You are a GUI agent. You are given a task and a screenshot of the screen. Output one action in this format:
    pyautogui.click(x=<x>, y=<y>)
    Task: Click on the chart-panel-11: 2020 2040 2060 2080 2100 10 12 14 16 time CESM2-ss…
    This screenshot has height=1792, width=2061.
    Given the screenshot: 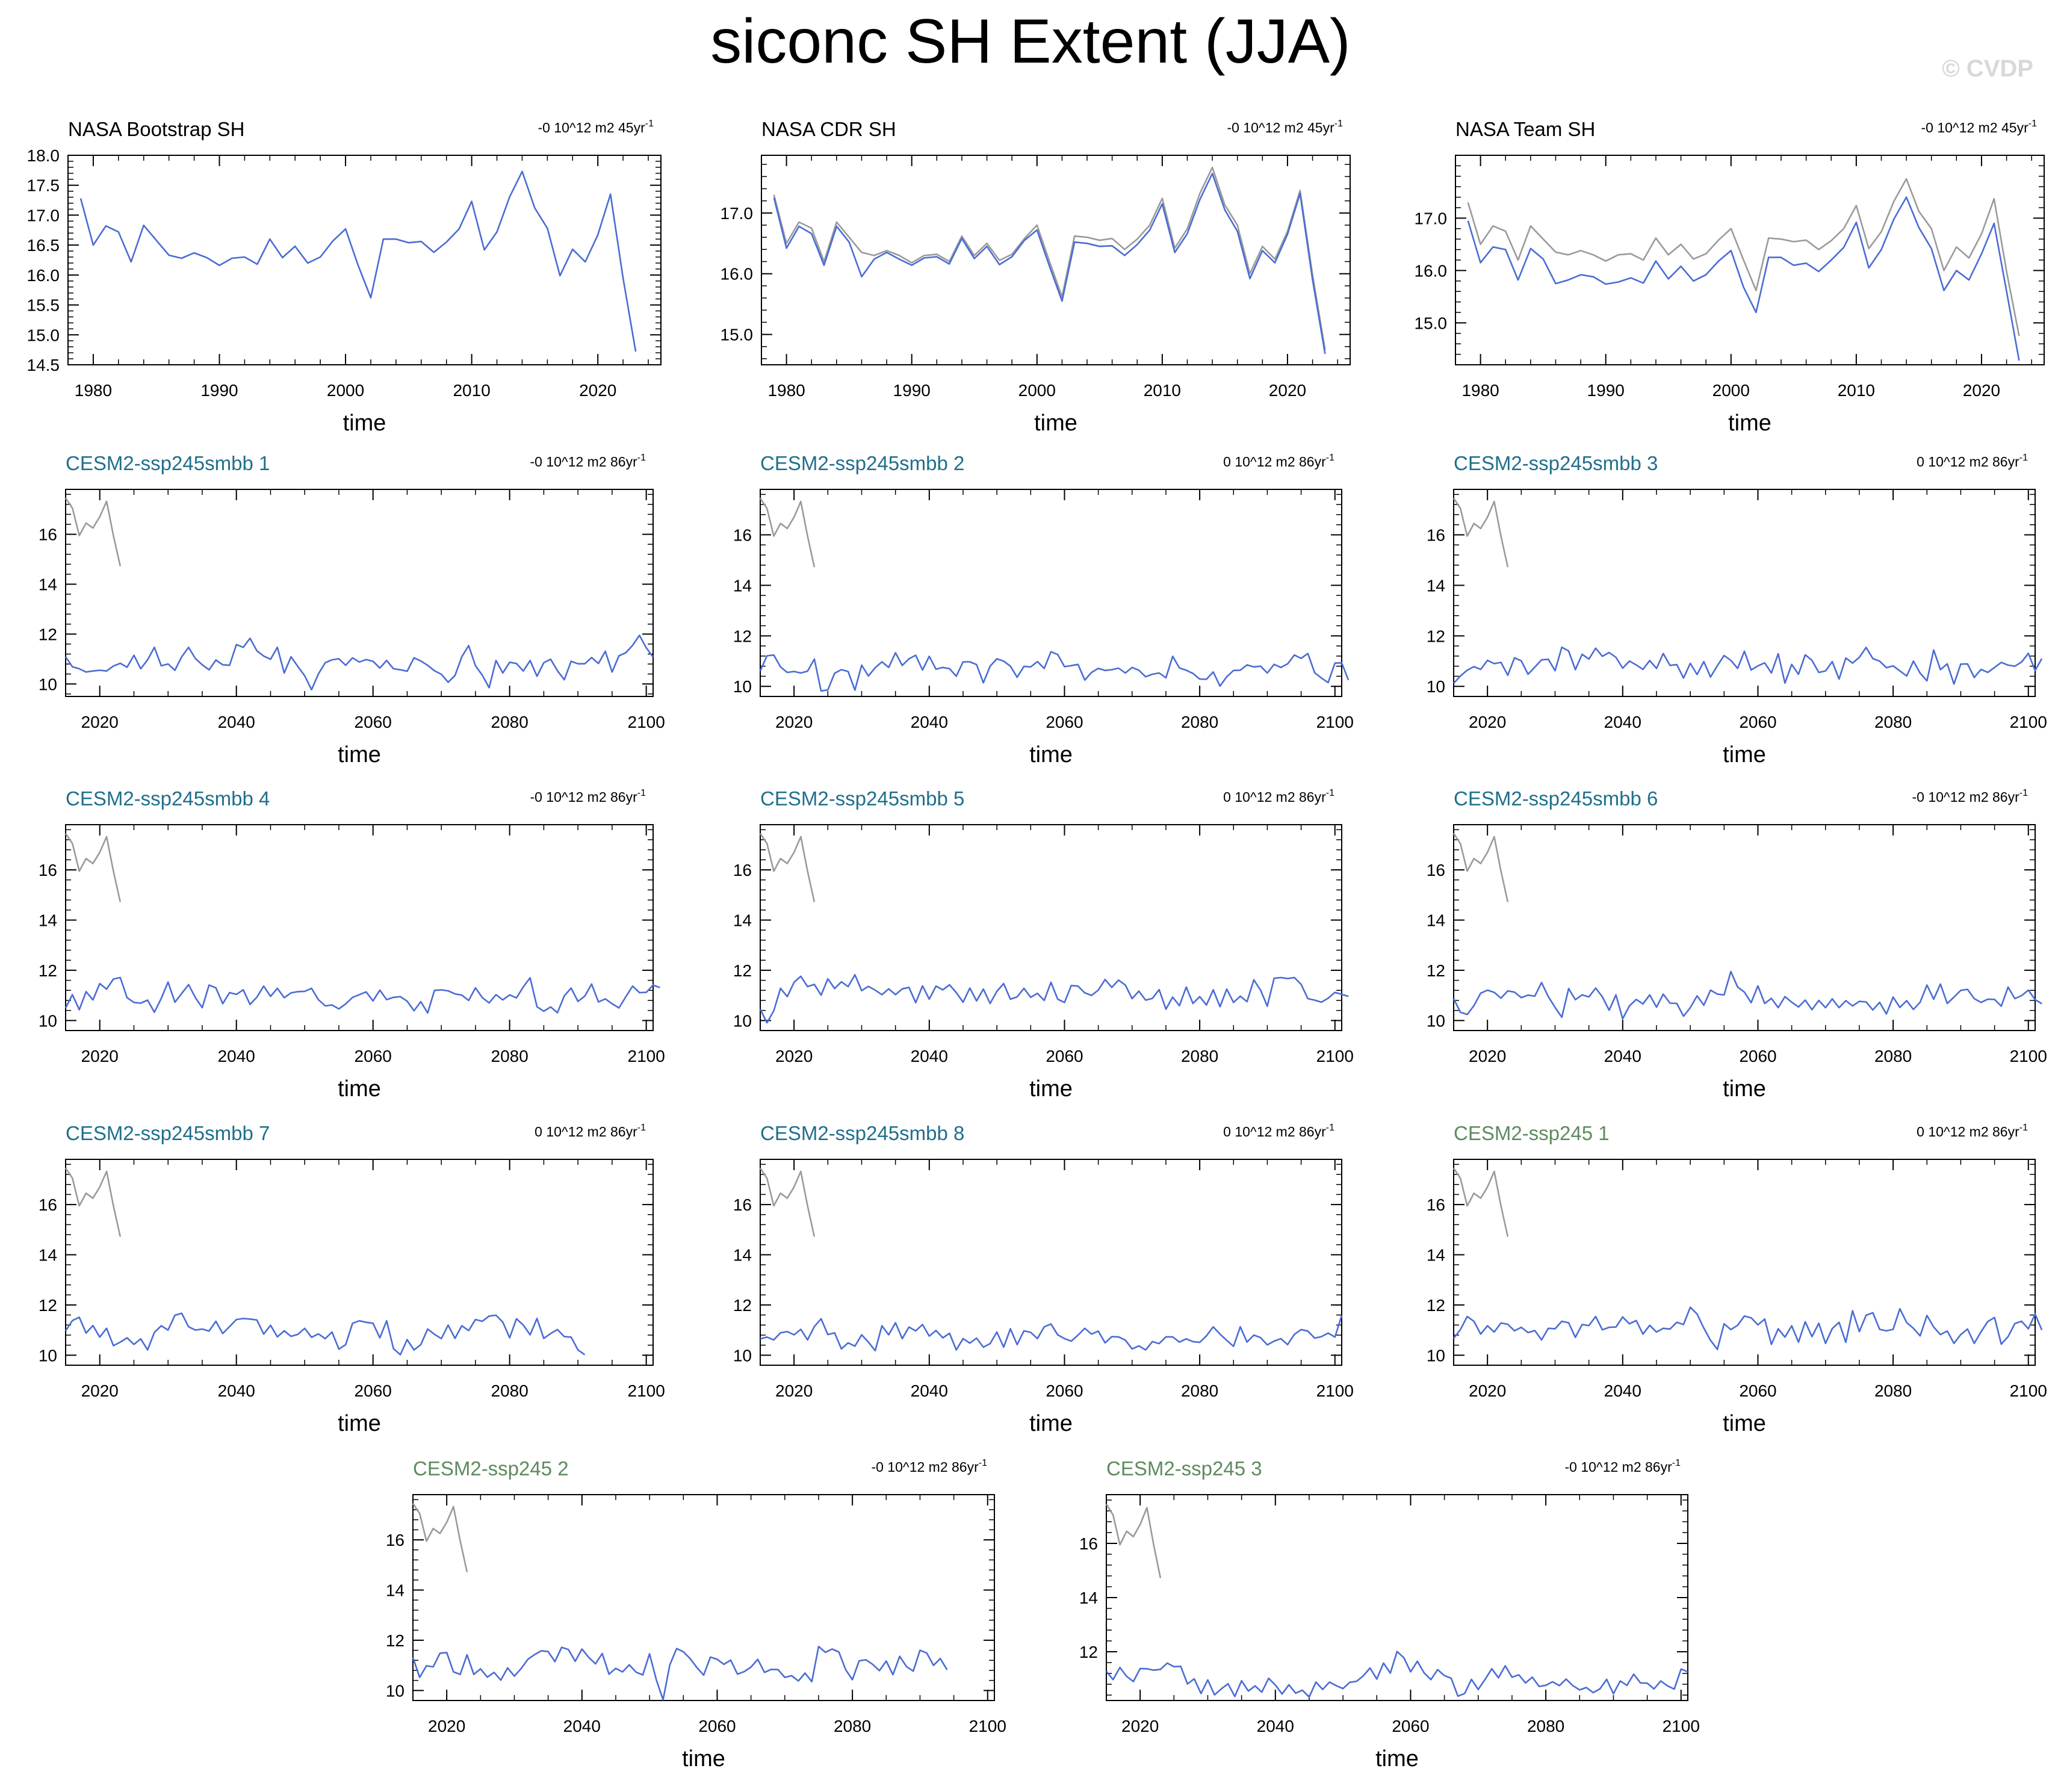 What is the action you would take?
    pyautogui.click(x=1043, y=1279)
    